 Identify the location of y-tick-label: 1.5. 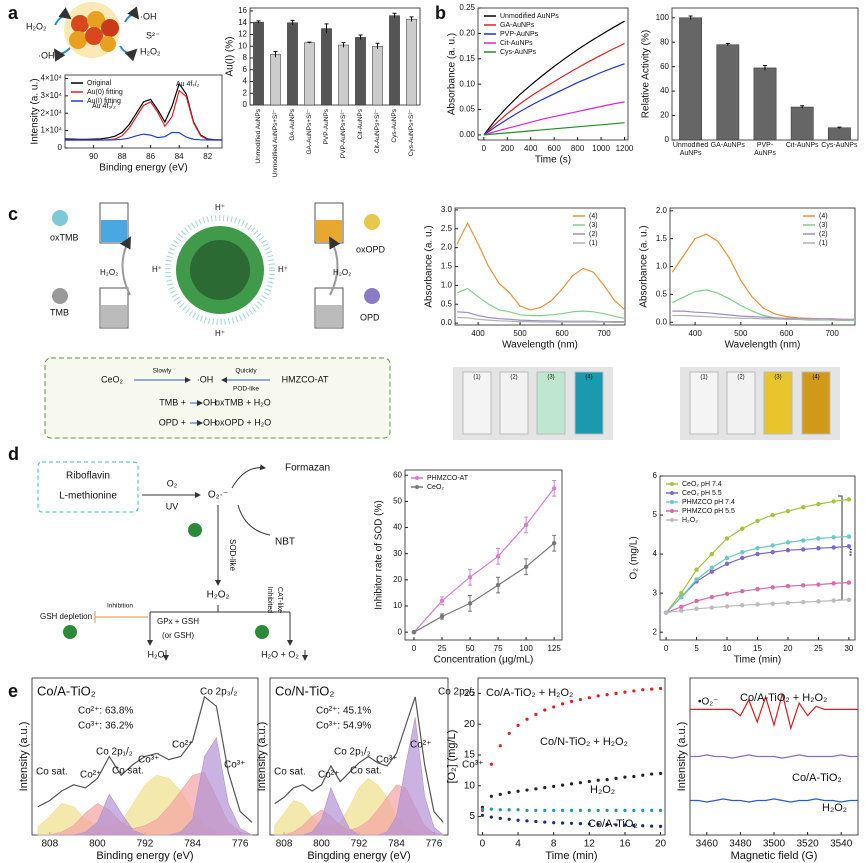
(447, 266).